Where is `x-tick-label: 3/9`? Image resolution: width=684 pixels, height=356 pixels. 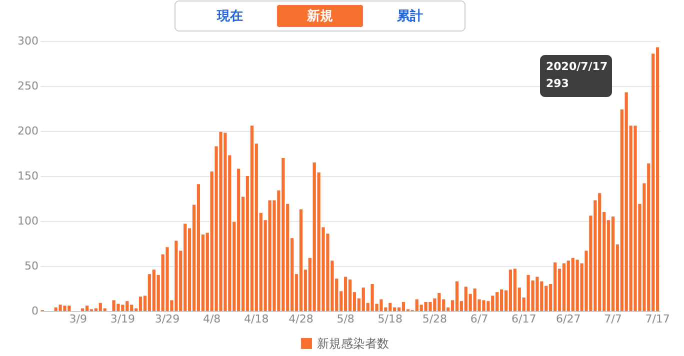
x-tick-label: 3/9 is located at coordinates (78, 319).